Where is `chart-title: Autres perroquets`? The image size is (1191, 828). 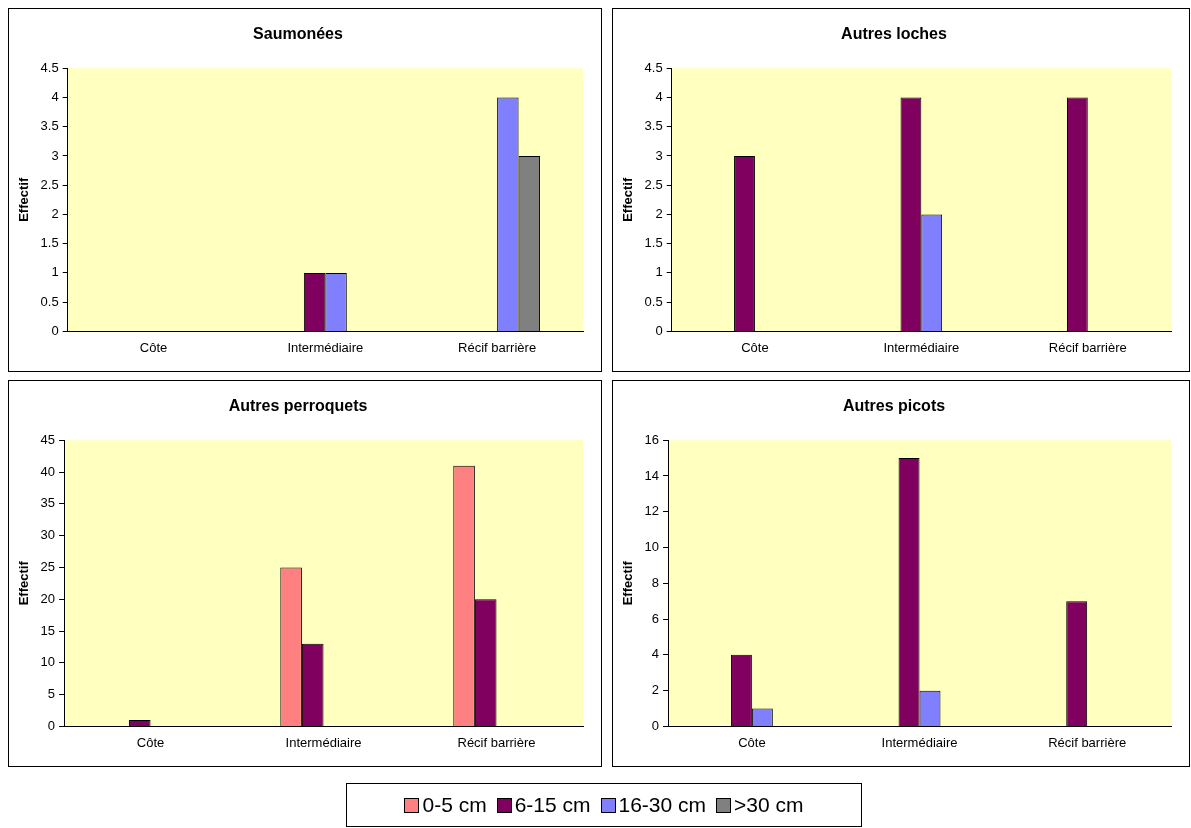 chart-title: Autres perroquets is located at coordinates (298, 406).